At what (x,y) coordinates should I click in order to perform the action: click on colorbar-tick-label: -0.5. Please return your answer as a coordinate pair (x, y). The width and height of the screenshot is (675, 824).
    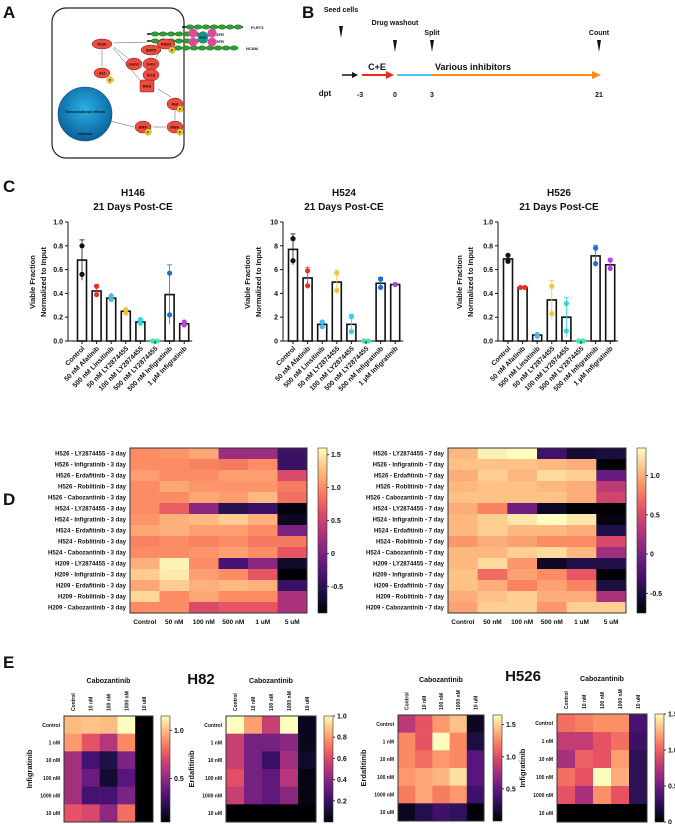
    Looking at the image, I should click on (656, 594).